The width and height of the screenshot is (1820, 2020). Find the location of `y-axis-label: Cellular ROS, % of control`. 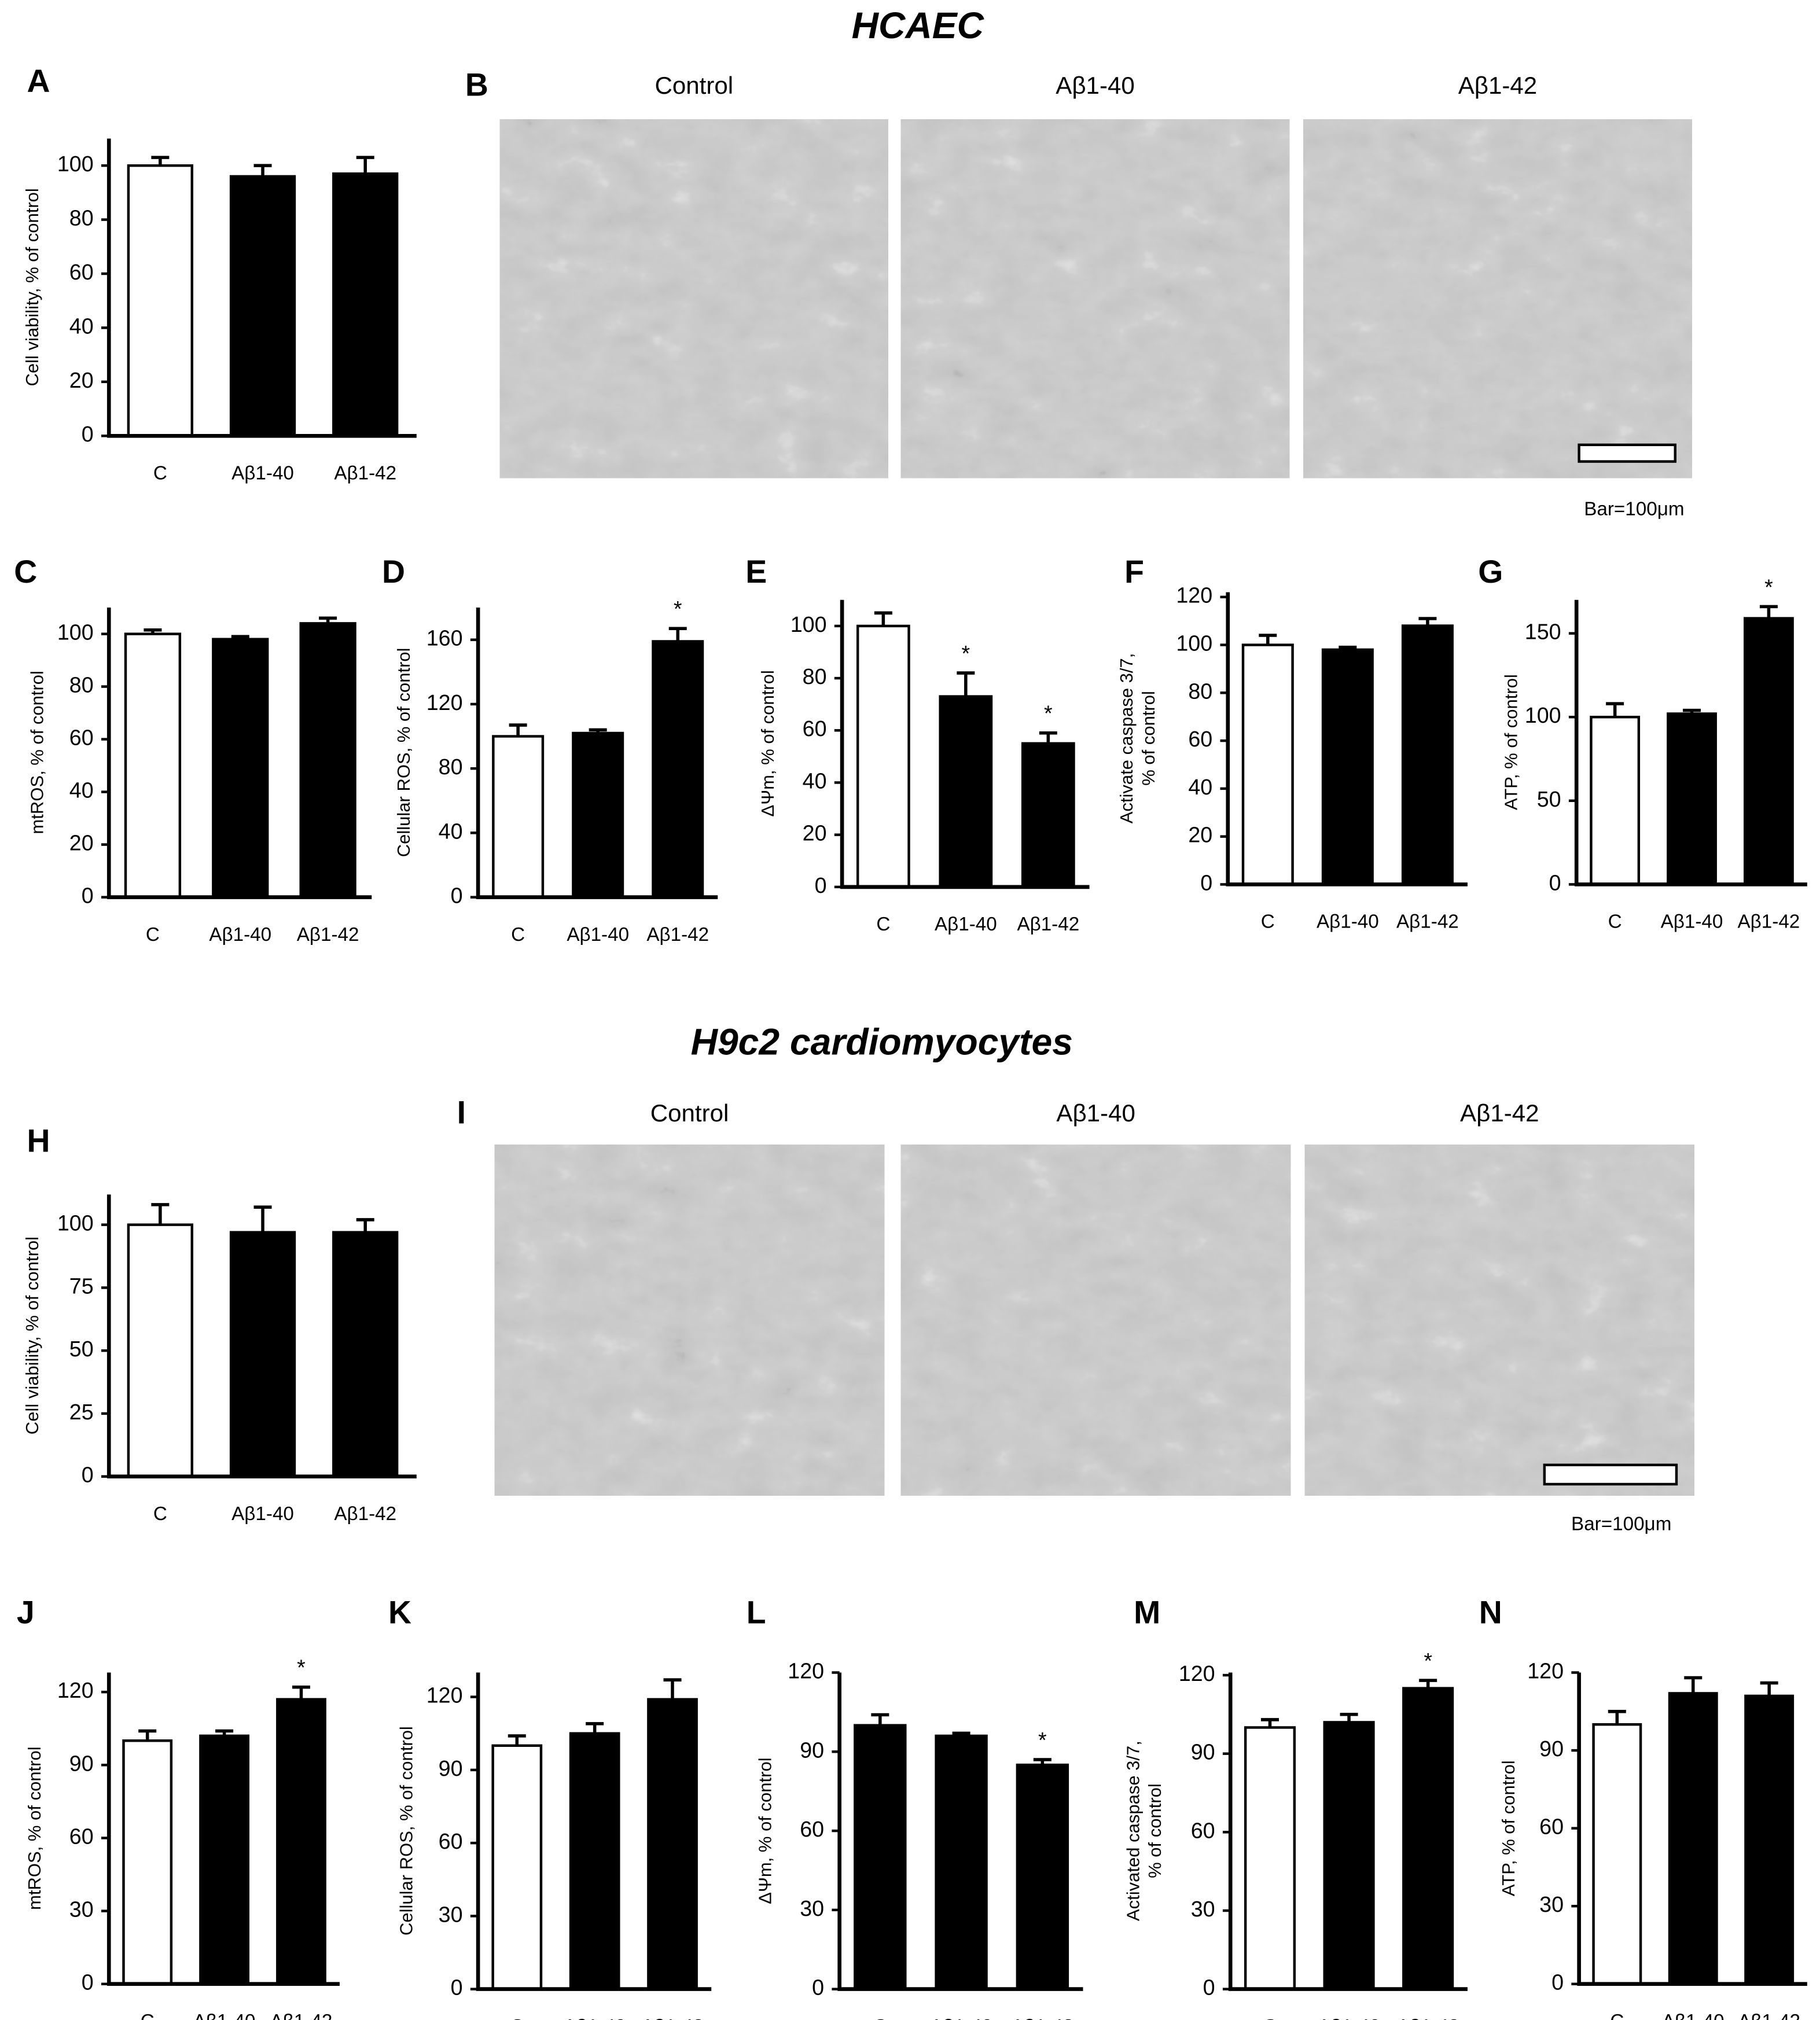

y-axis-label: Cellular ROS, % of control is located at coordinates (406, 1831).